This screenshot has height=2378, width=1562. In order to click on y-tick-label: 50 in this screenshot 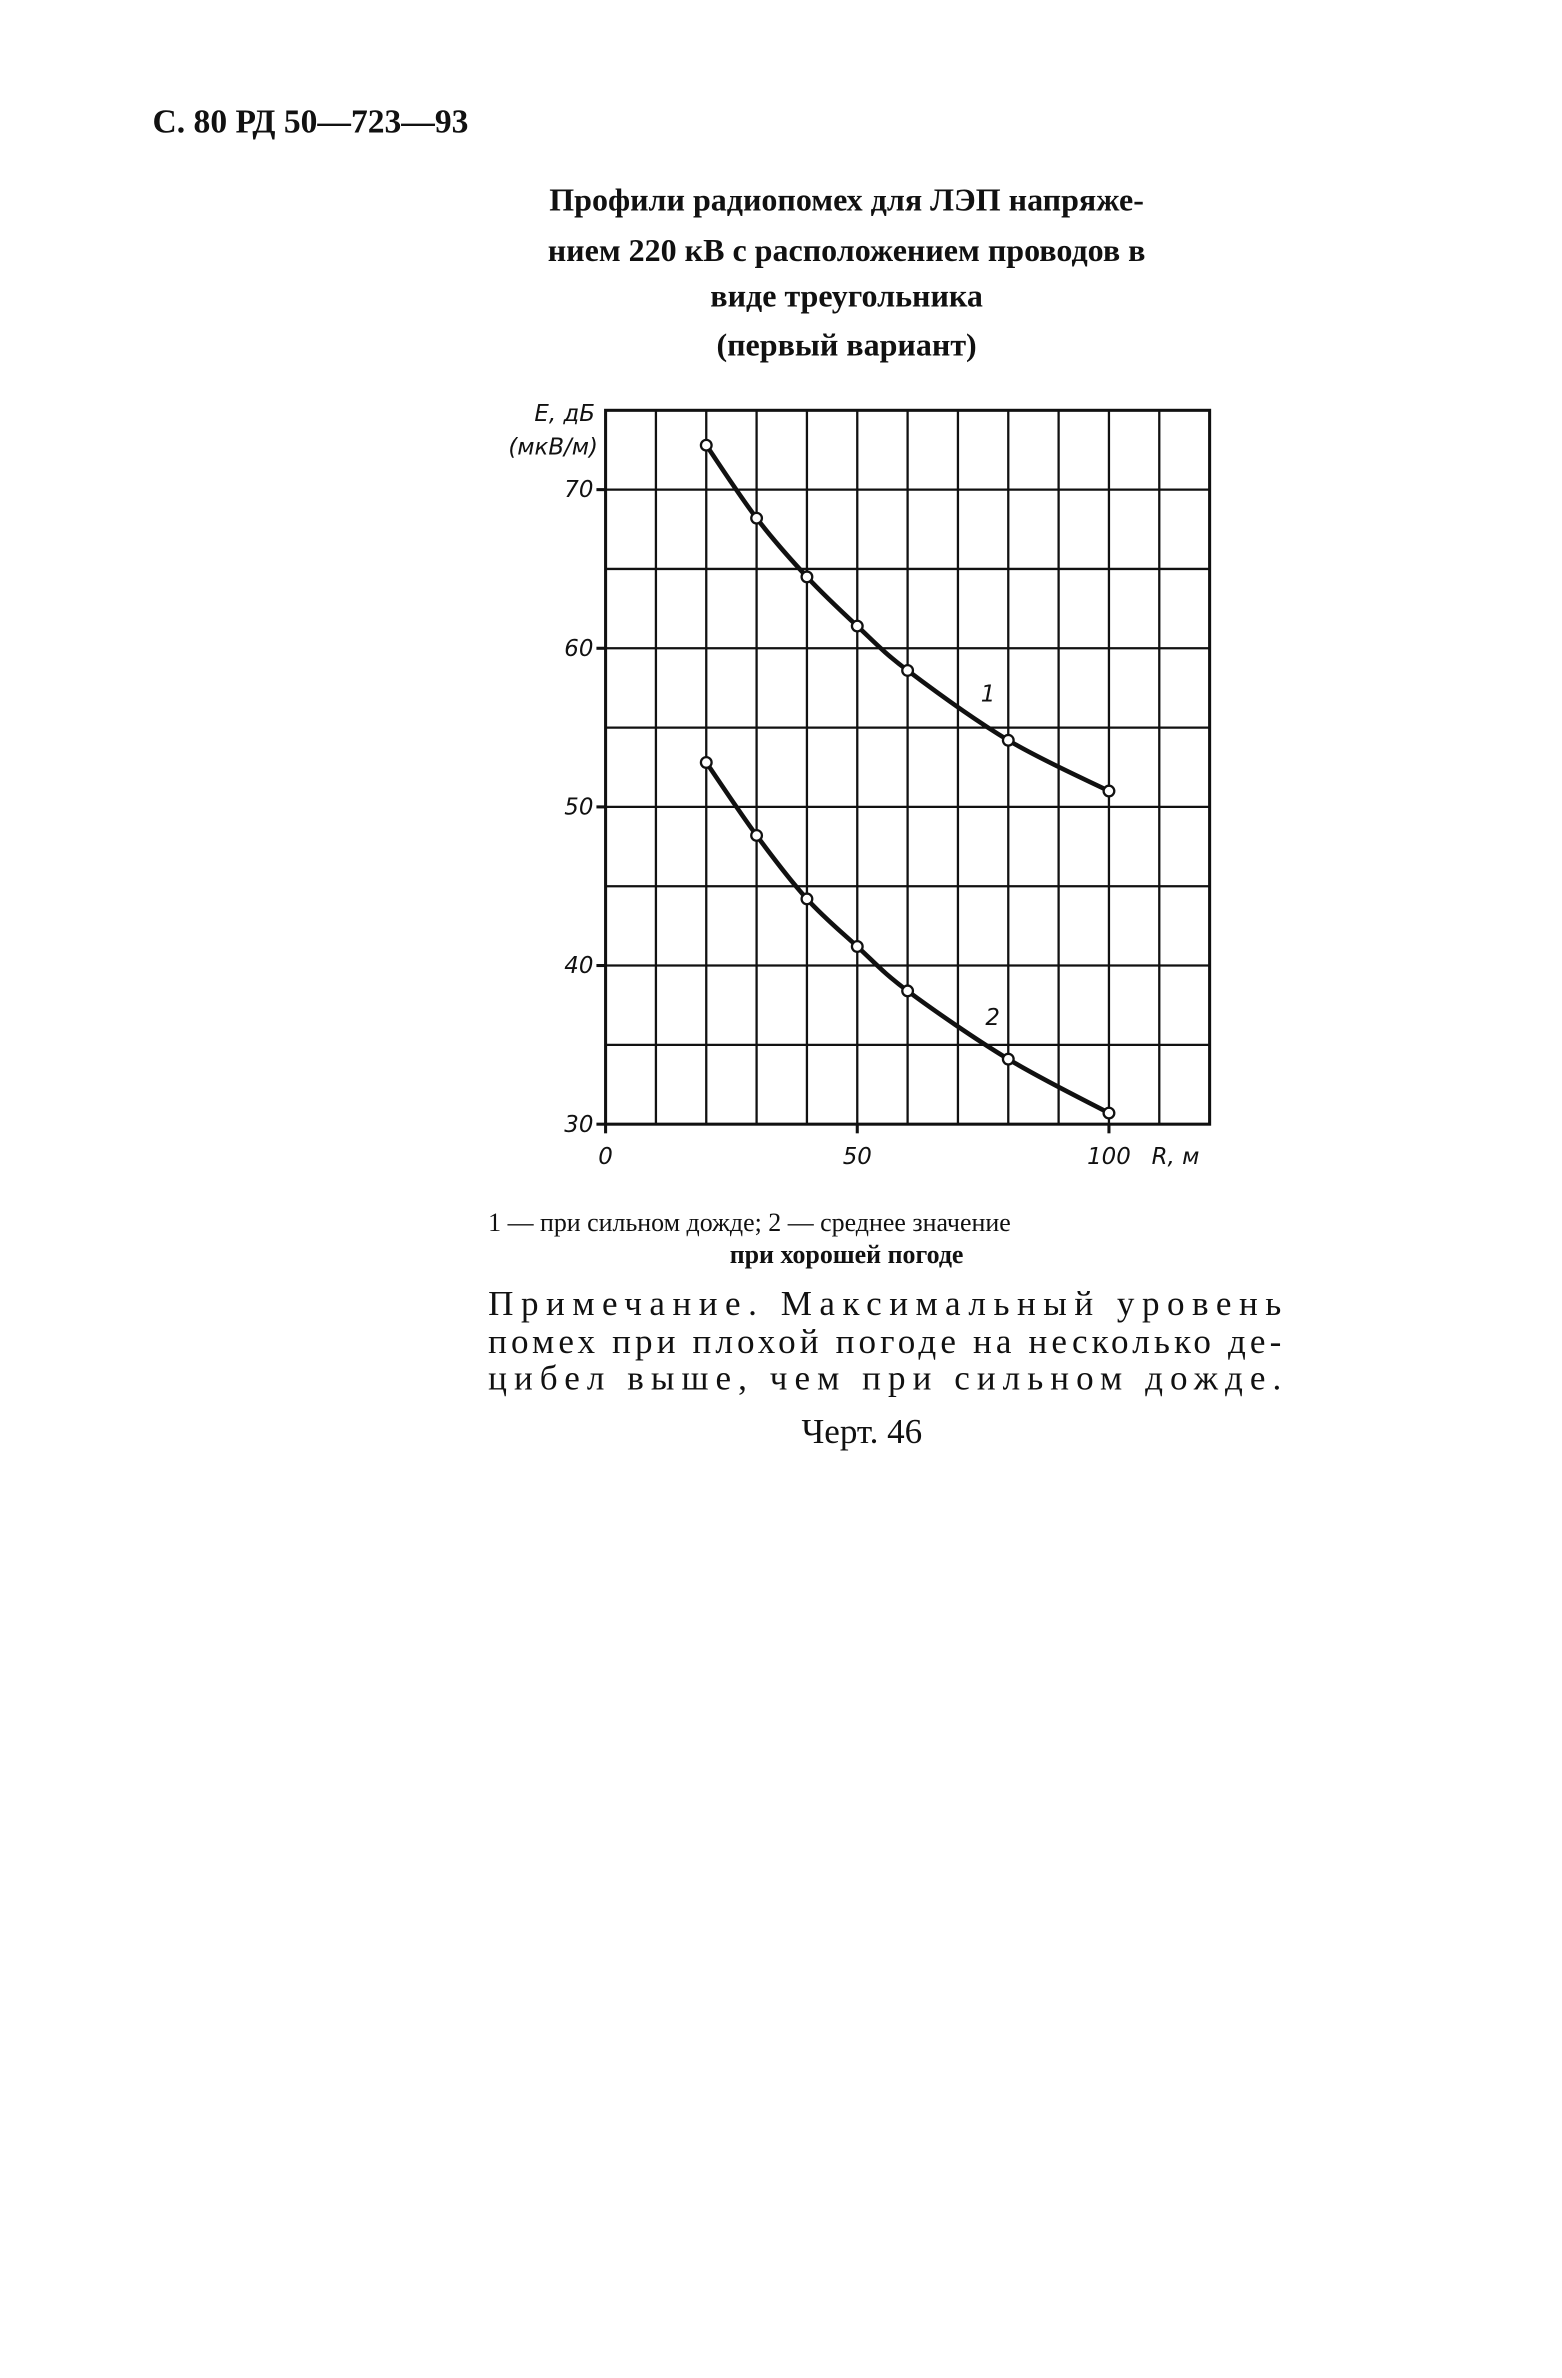, I will do `click(578, 808)`.